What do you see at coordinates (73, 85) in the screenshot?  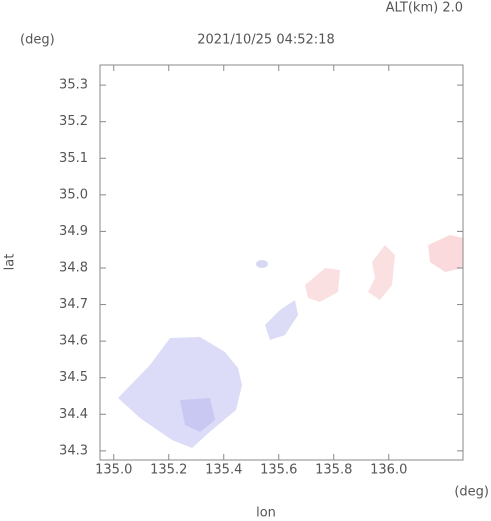 I see `y-tick-label: 35.3` at bounding box center [73, 85].